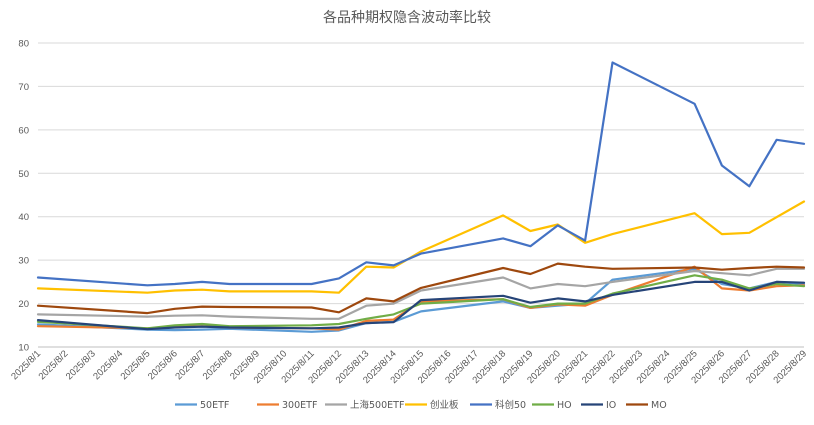 The height and width of the screenshot is (425, 814). What do you see at coordinates (214, 405) in the screenshot?
I see `legend-label: 50ETF` at bounding box center [214, 405].